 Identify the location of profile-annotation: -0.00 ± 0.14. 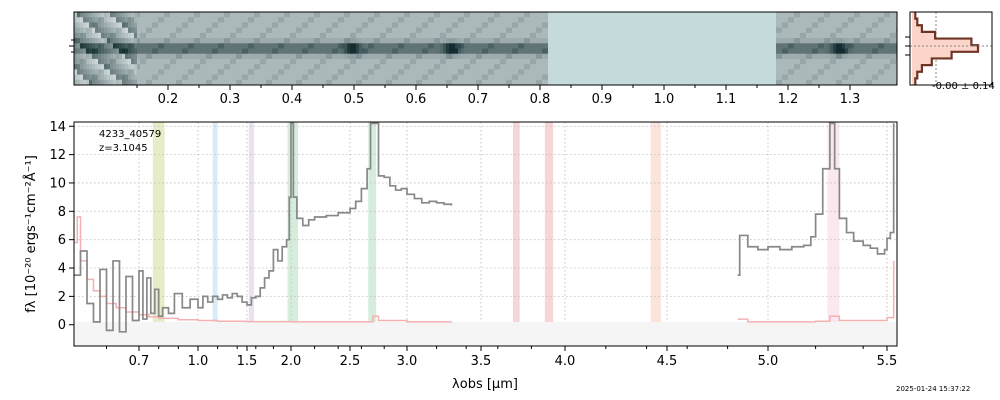
(963, 86).